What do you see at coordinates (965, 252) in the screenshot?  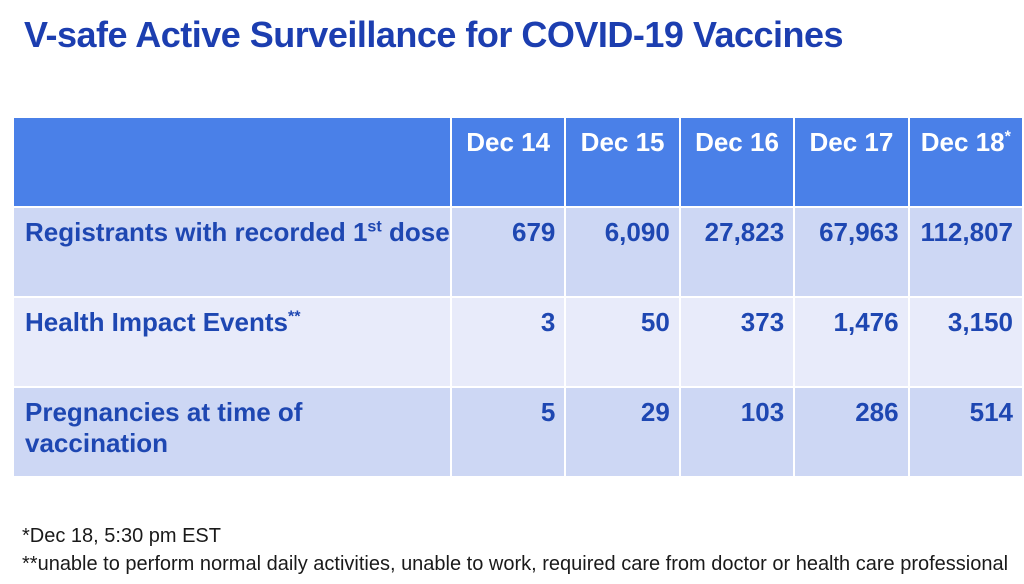 I see `table-cell: 112,807` at bounding box center [965, 252].